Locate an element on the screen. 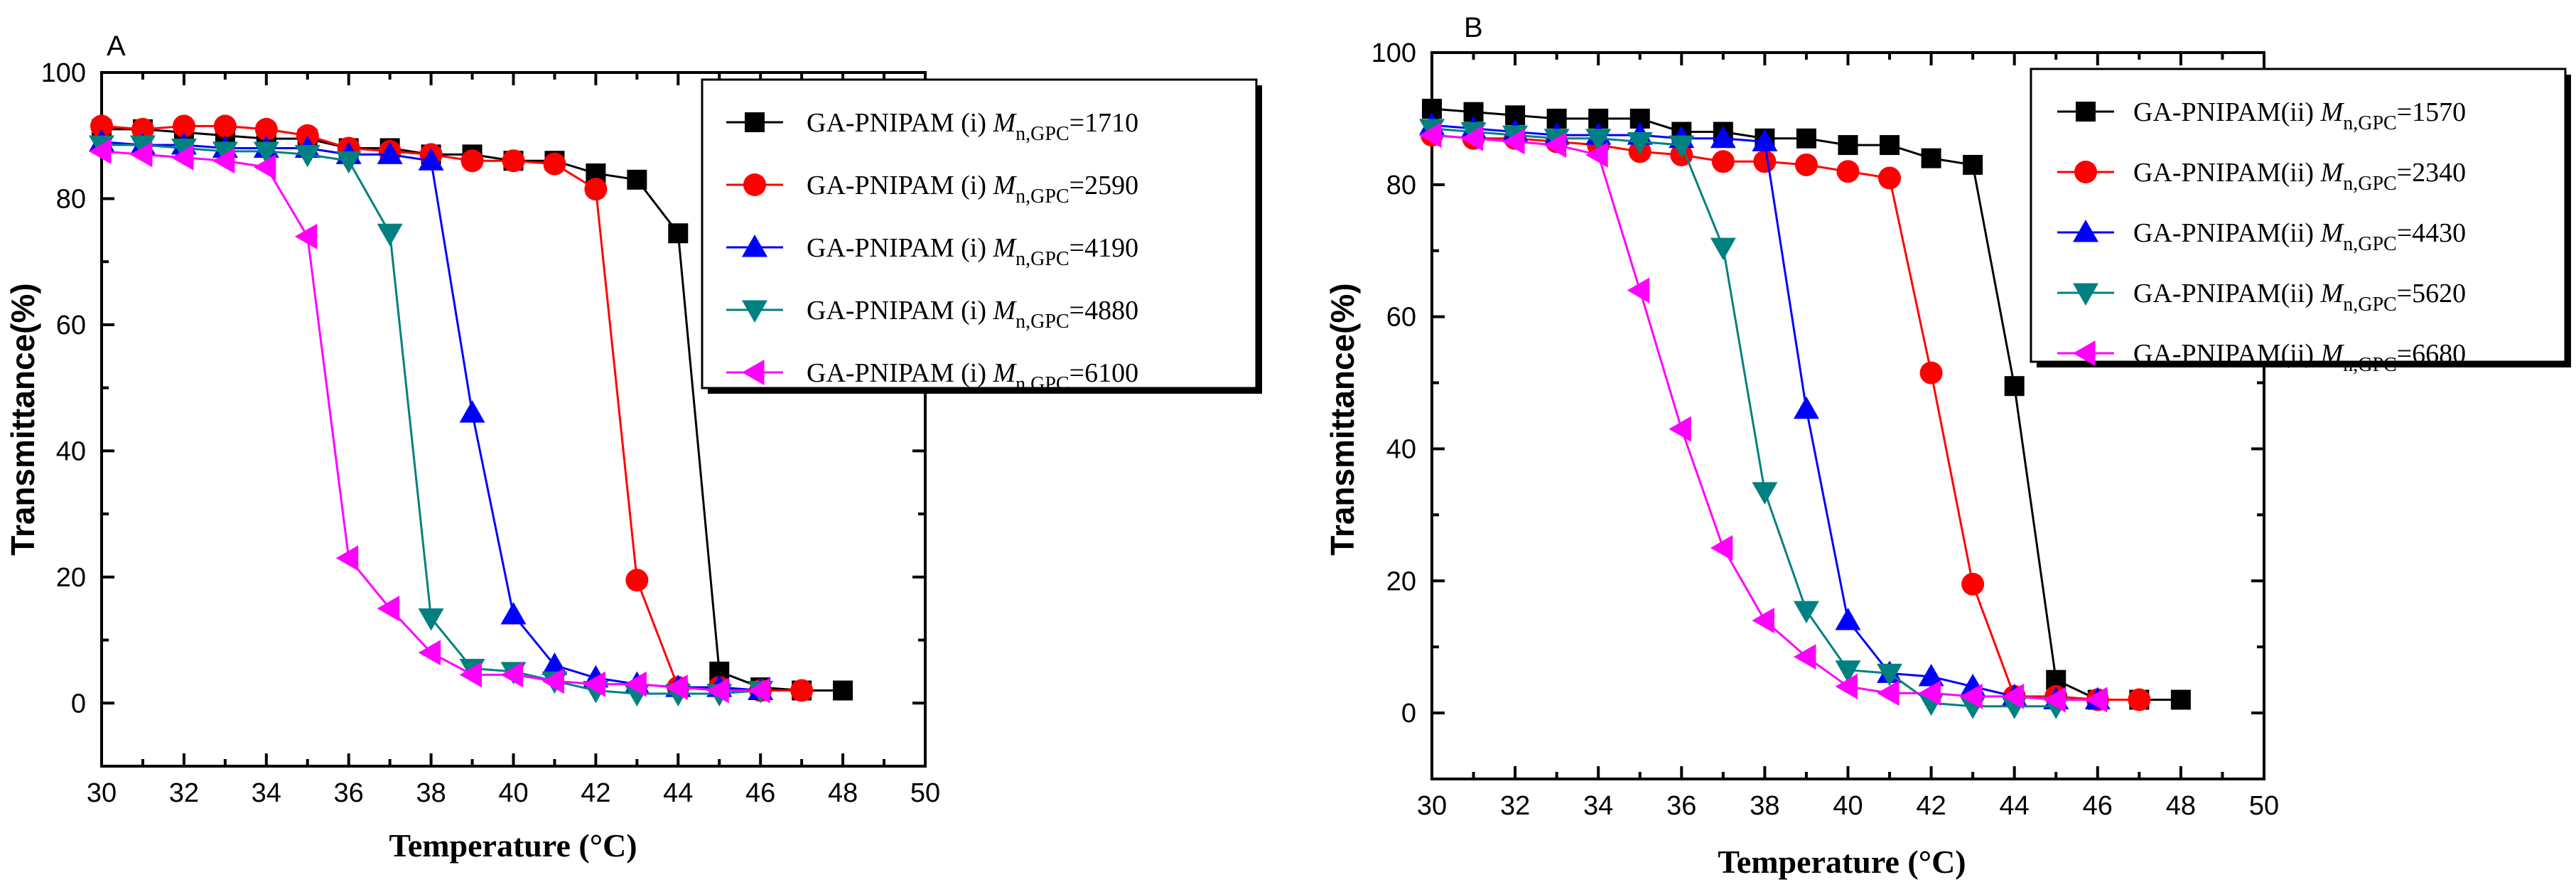  x-axis-title: Temperature (°C) is located at coordinates (513, 846).